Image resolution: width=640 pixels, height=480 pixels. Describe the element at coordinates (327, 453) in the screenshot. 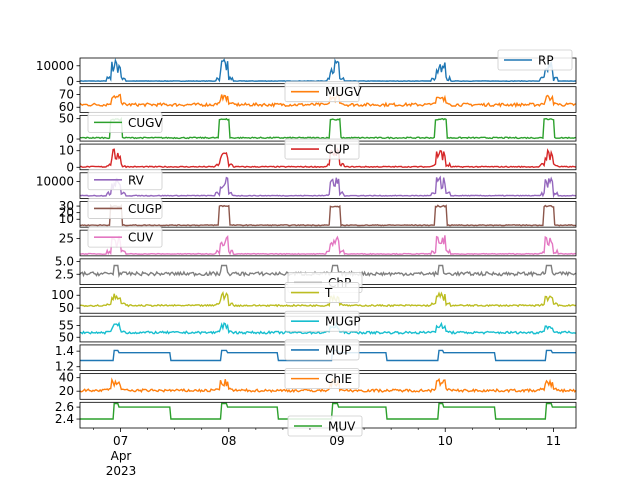

I see `x-axis: Apr 2023 07 08 09 10 11` at that location.